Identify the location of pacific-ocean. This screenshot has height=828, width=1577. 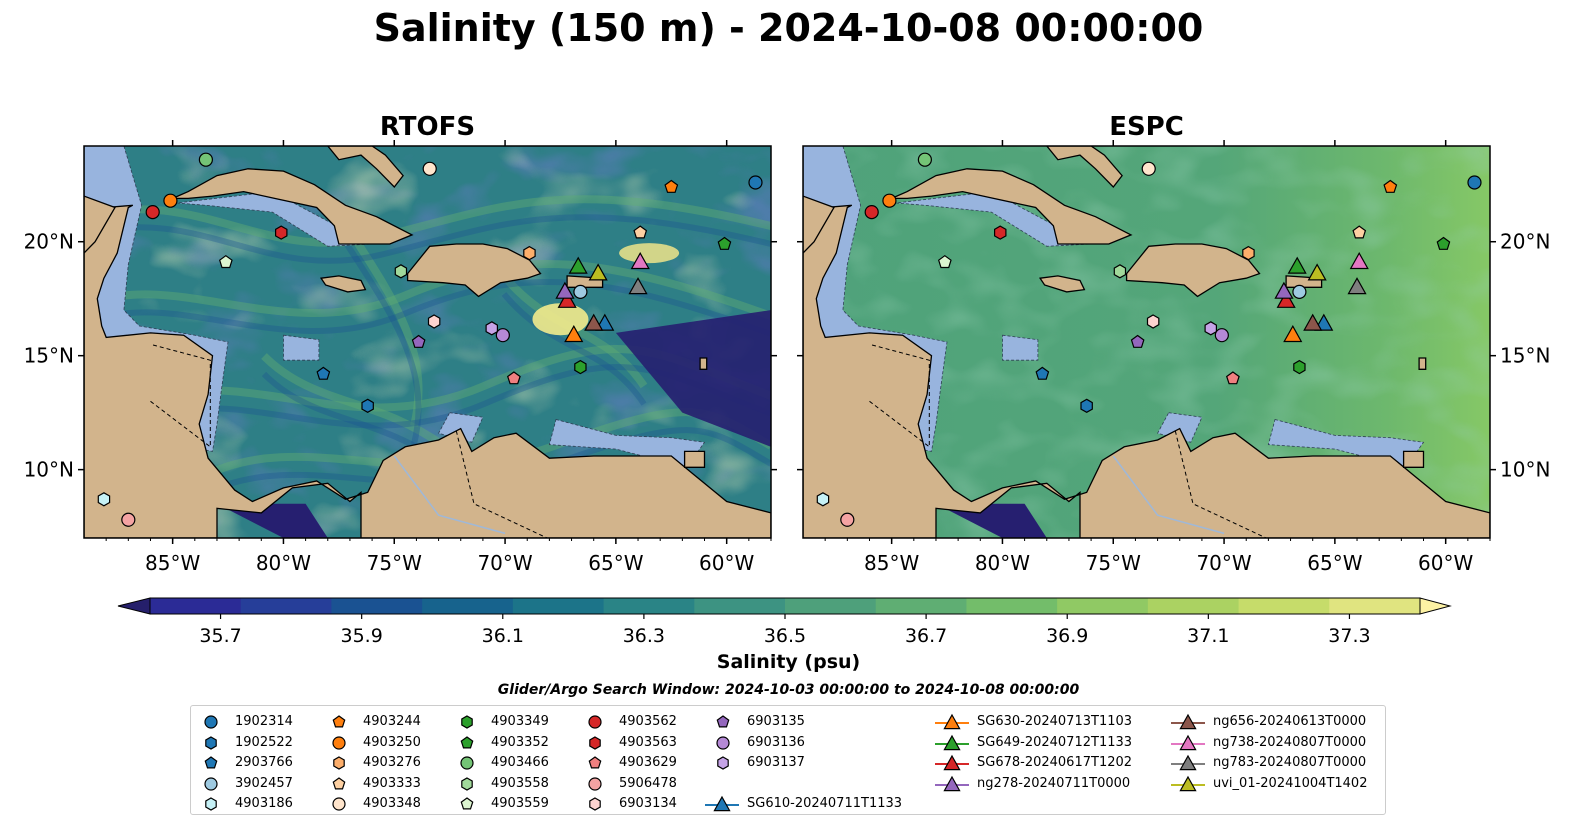
(272, 520).